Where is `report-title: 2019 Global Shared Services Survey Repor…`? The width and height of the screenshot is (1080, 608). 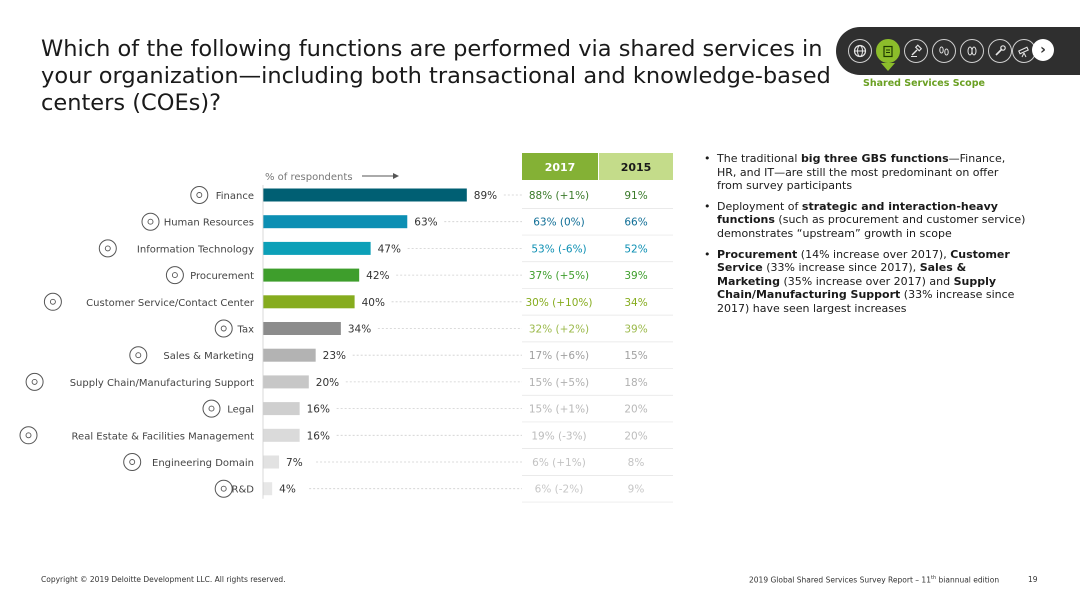 report-title: 2019 Global Shared Services Survey Repor… is located at coordinates (874, 580).